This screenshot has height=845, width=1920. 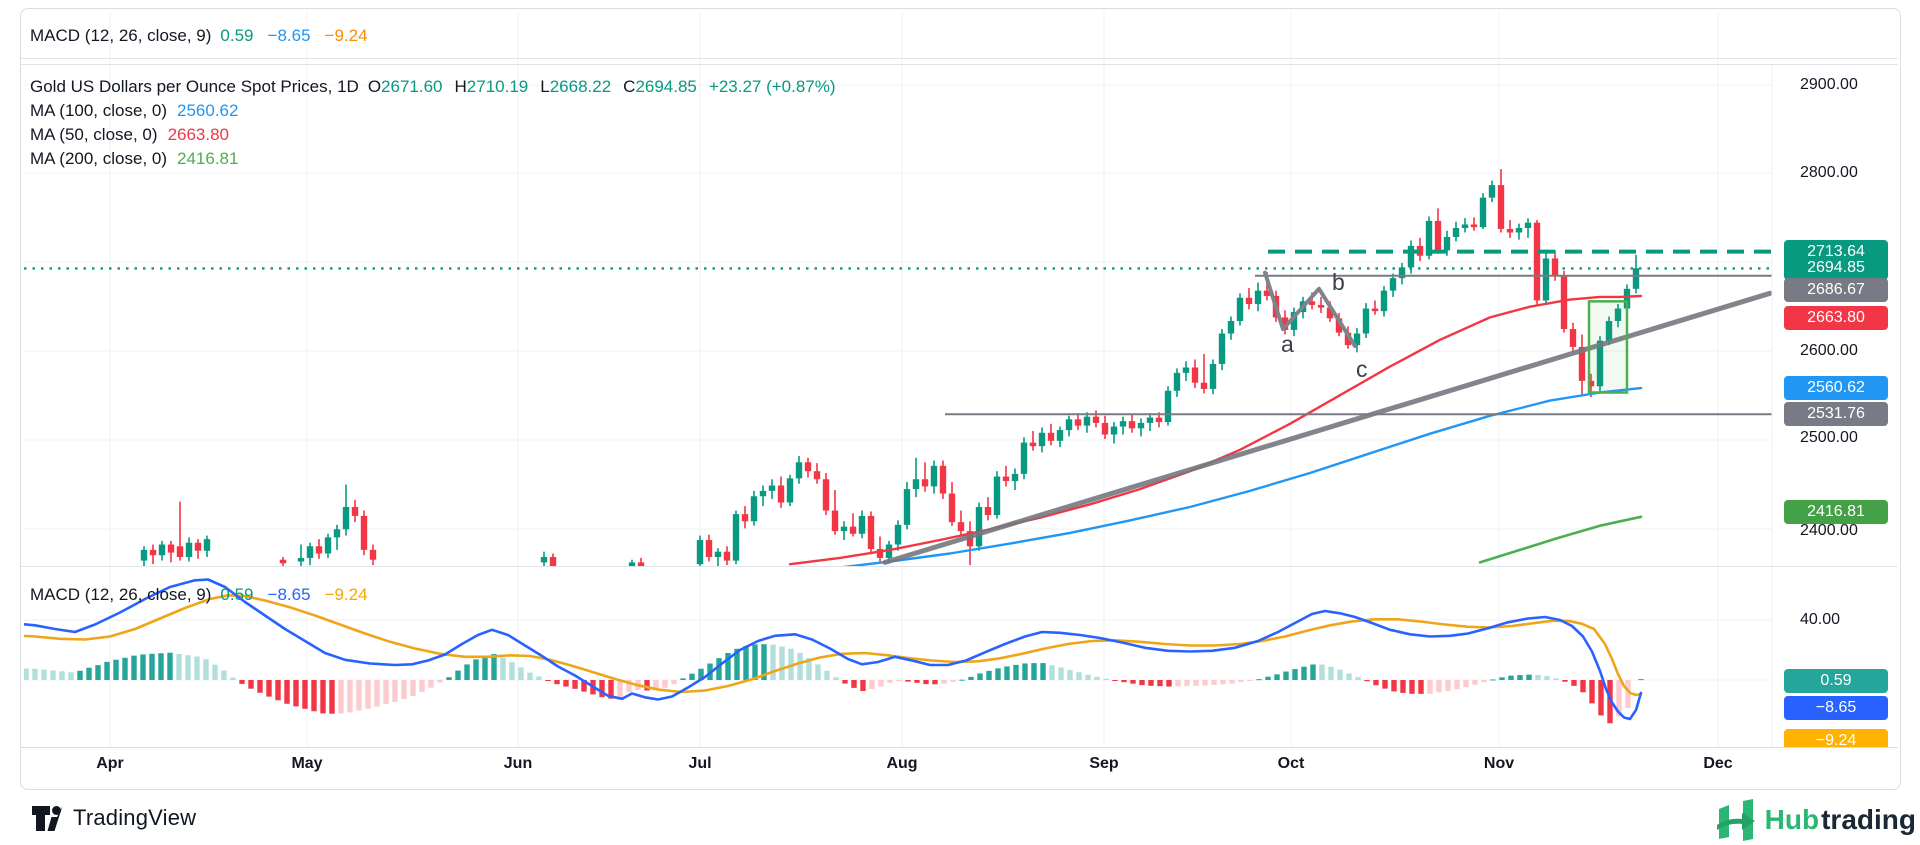 What do you see at coordinates (1836, 388) in the screenshot?
I see `axis-badge-2560.62: 2560.62` at bounding box center [1836, 388].